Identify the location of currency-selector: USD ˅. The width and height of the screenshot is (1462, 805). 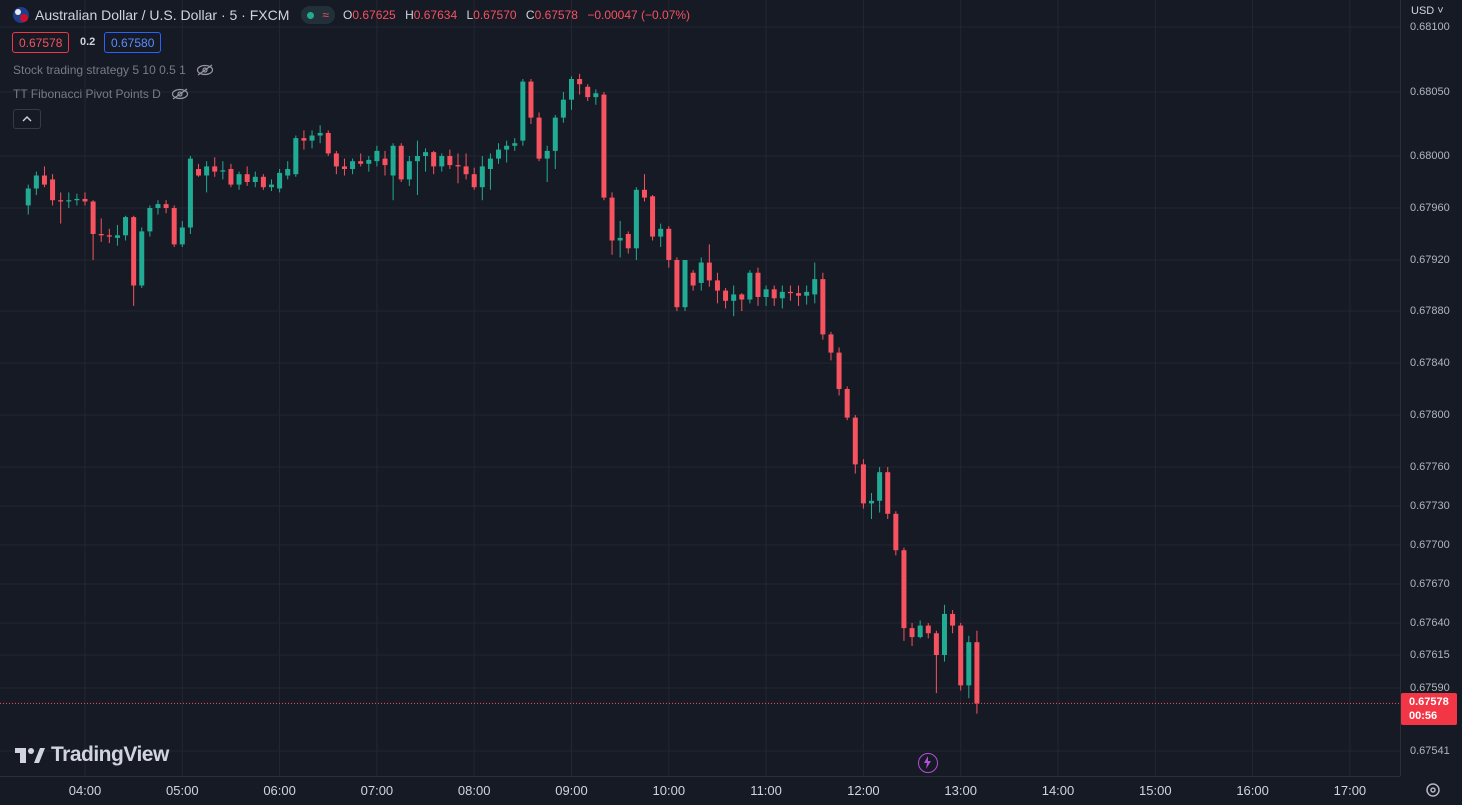
(1427, 11).